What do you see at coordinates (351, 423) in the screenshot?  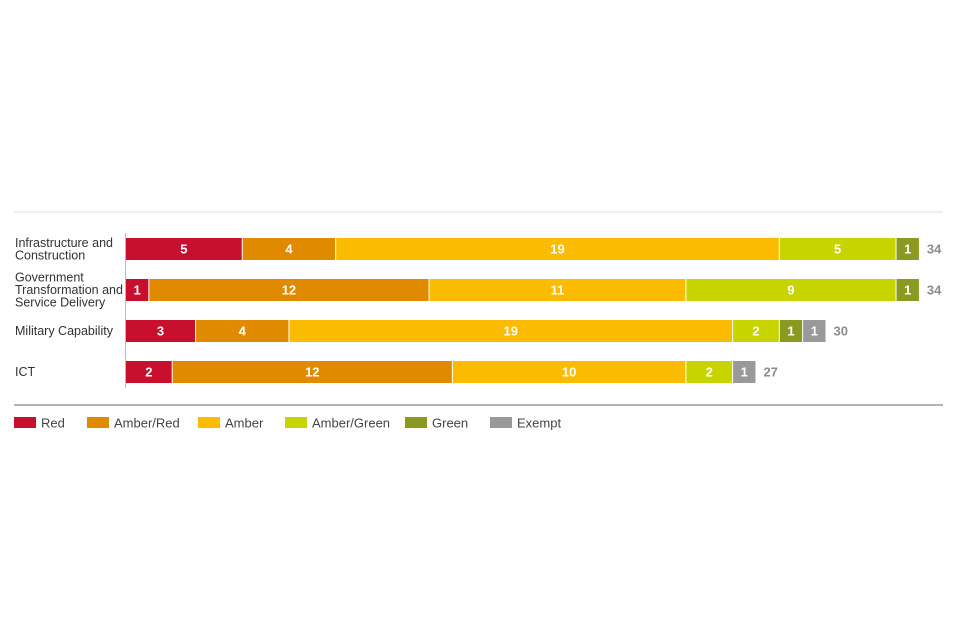 I see `legend-label: Amber/Green` at bounding box center [351, 423].